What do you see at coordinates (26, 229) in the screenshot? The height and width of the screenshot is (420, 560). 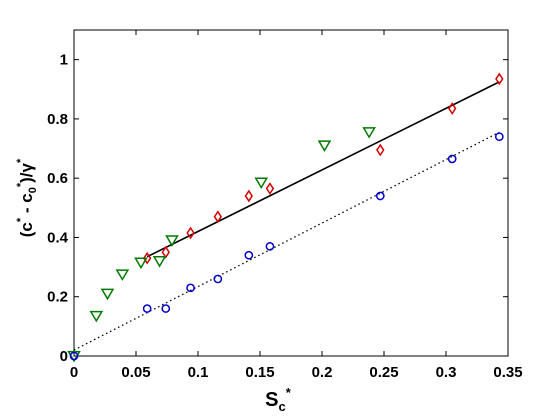 I see `y-axis-label-open: (c` at bounding box center [26, 229].